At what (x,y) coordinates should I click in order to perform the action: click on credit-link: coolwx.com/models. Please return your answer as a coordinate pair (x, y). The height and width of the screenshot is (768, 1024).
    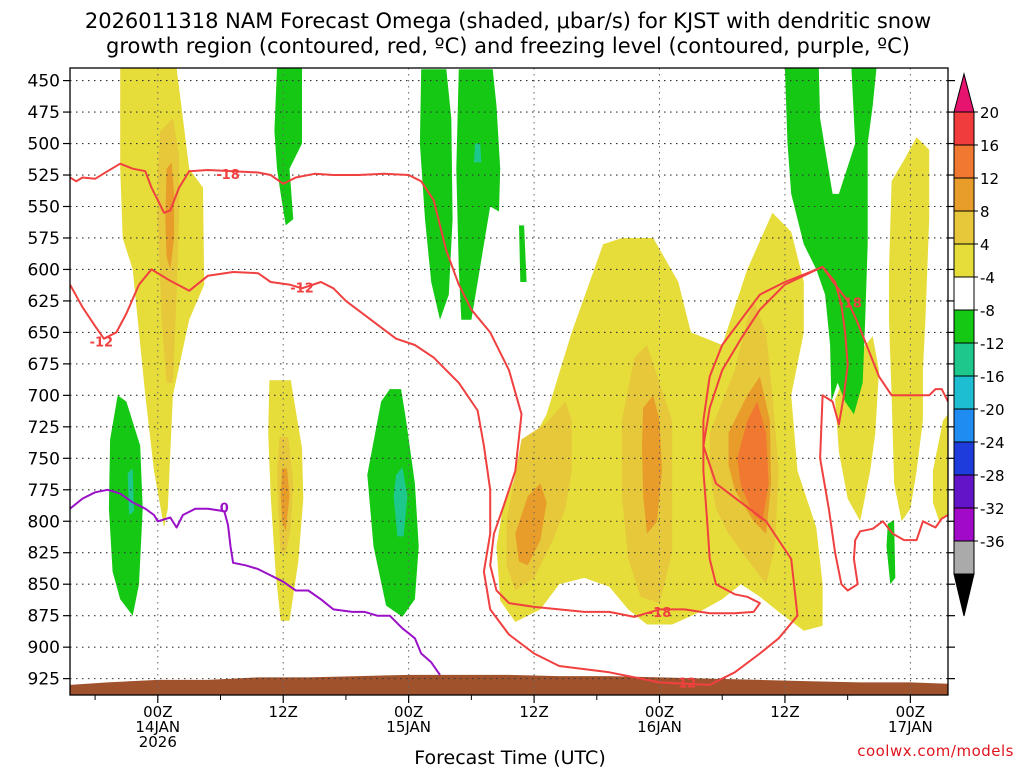
    Looking at the image, I should click on (935, 751).